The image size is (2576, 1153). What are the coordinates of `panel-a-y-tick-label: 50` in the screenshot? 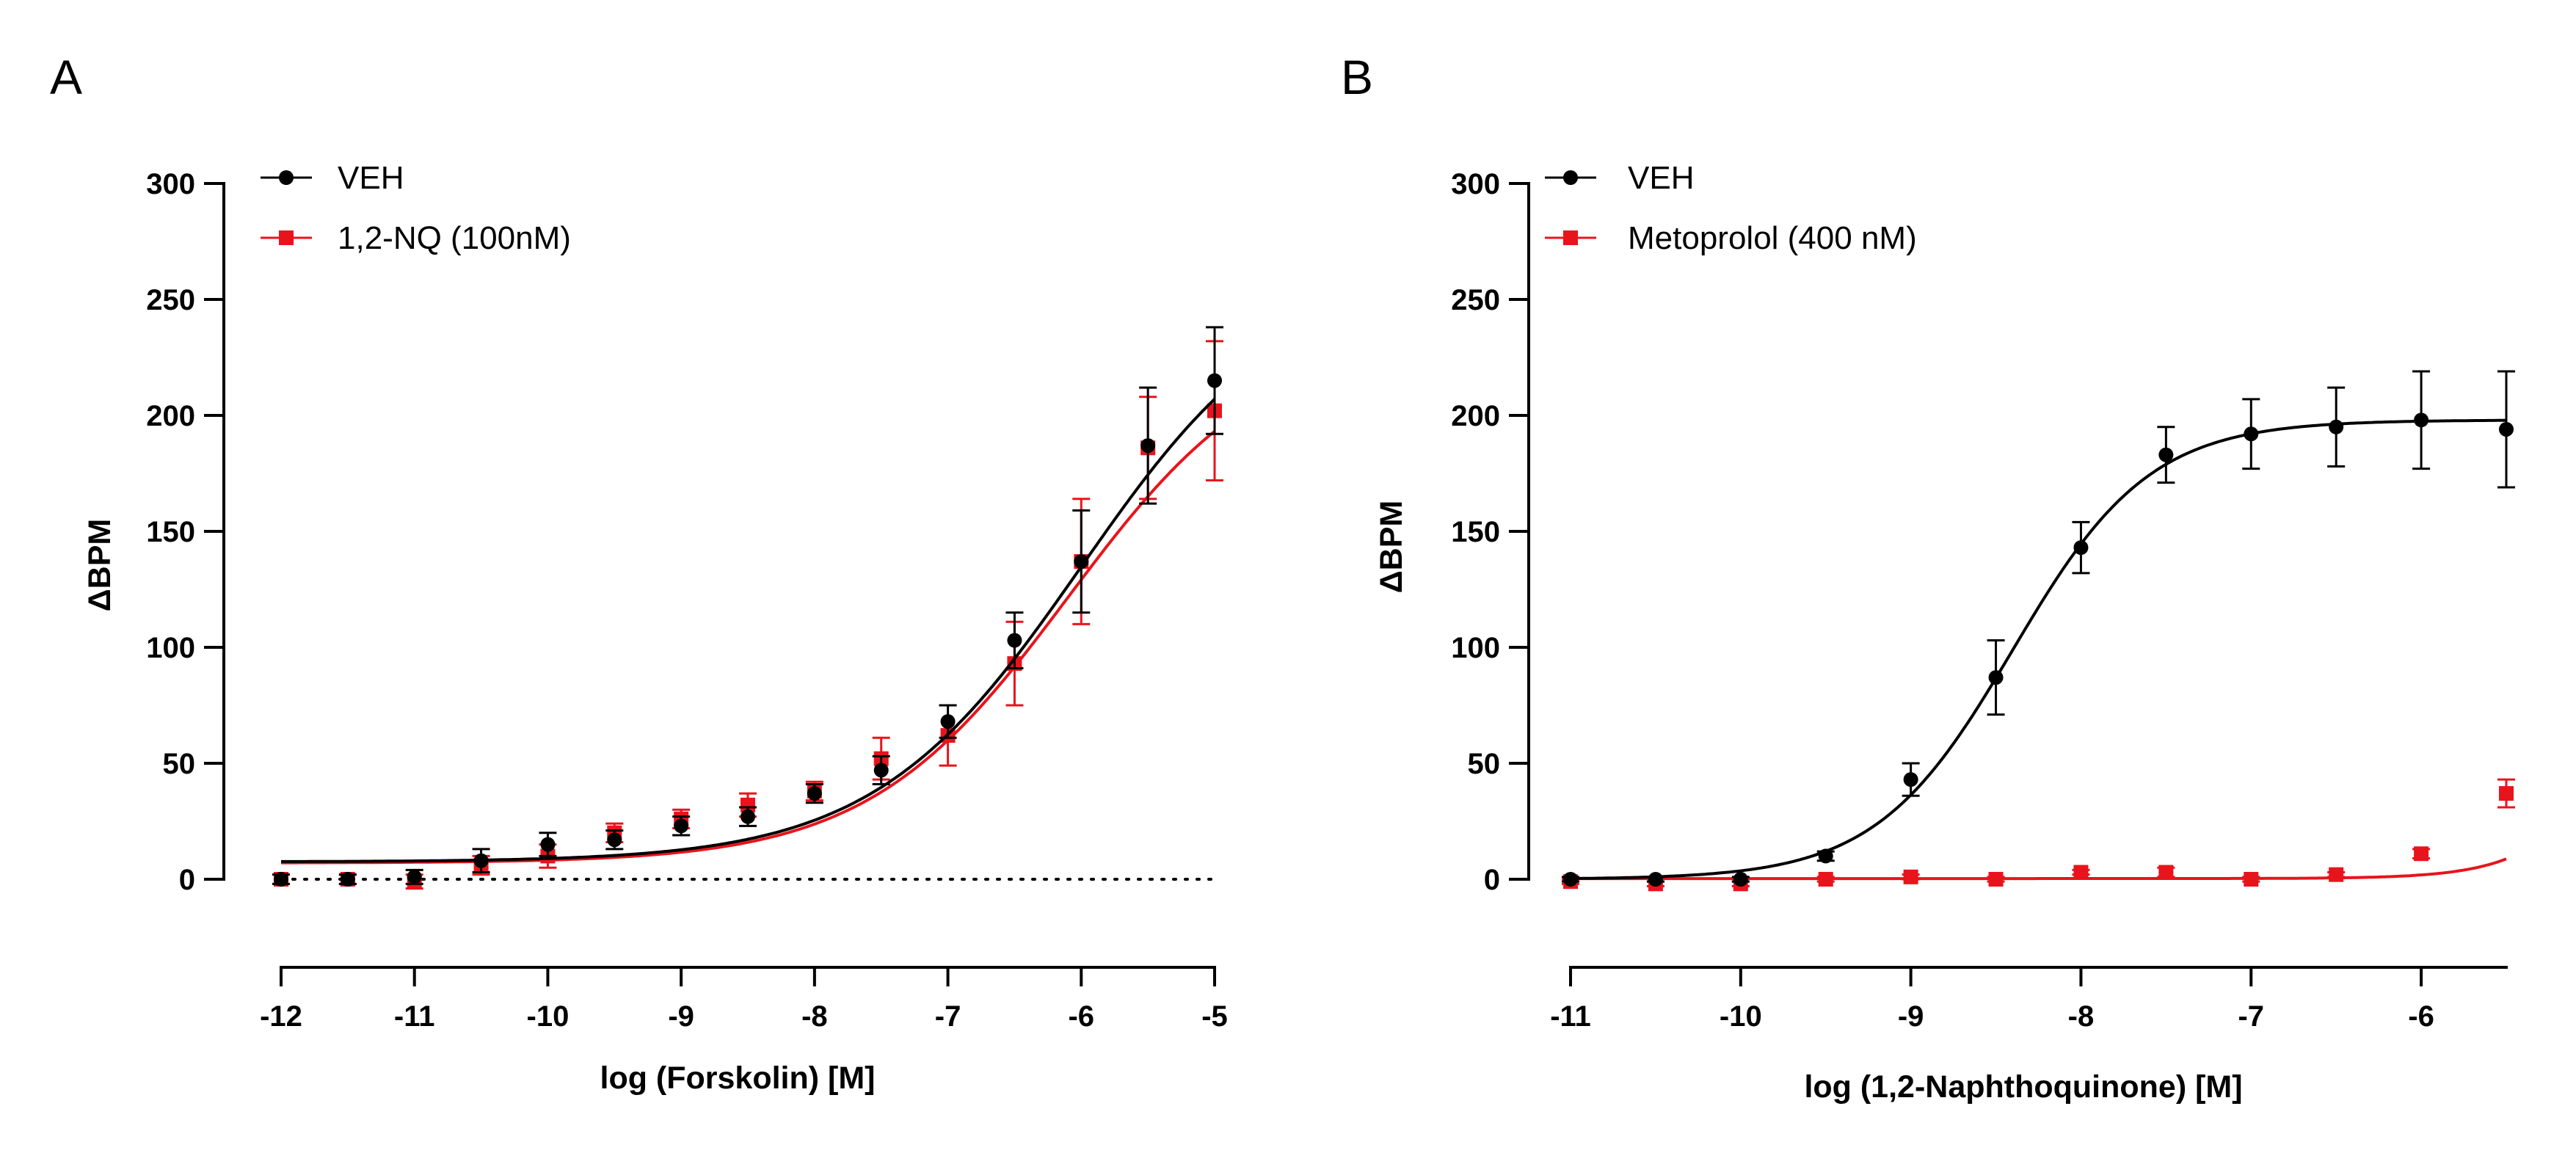 It's located at (179, 764).